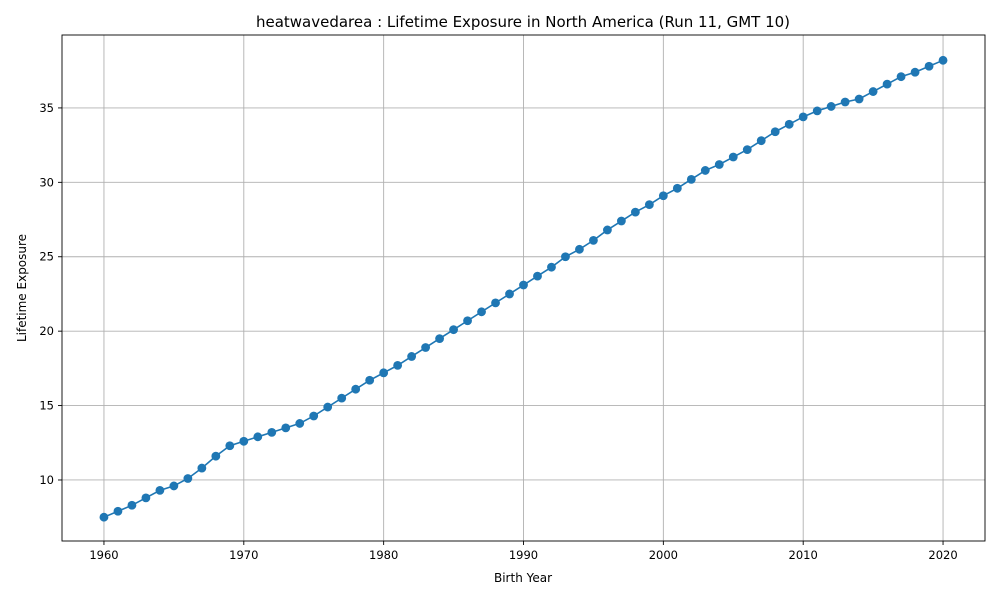 The height and width of the screenshot is (600, 1000). What do you see at coordinates (663, 555) in the screenshot?
I see `x-tick-label: 2000` at bounding box center [663, 555].